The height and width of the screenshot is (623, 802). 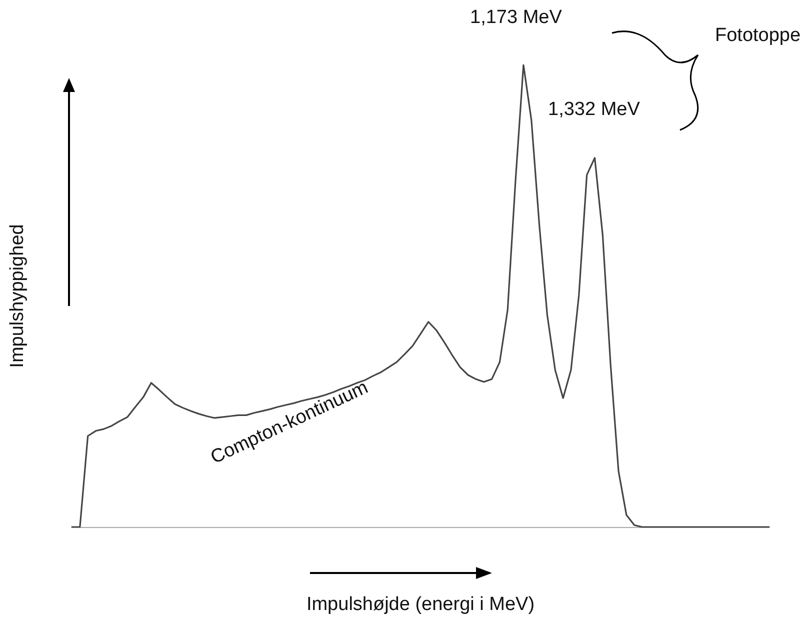 I want to click on annotation: 1,332 MeV, so click(x=594, y=109).